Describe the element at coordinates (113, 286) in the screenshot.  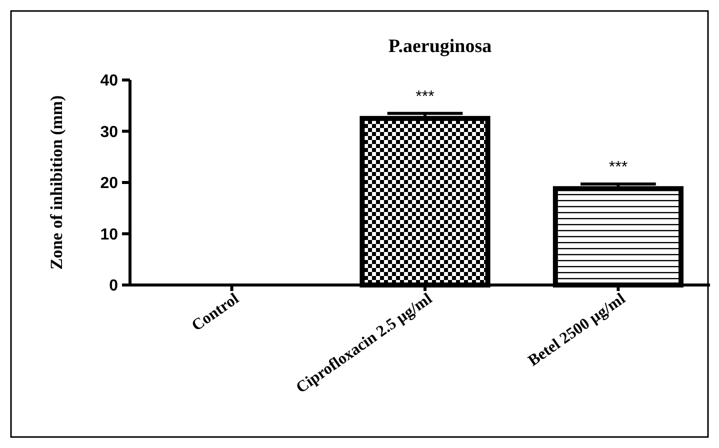
I see `y-tick-label: 0` at that location.